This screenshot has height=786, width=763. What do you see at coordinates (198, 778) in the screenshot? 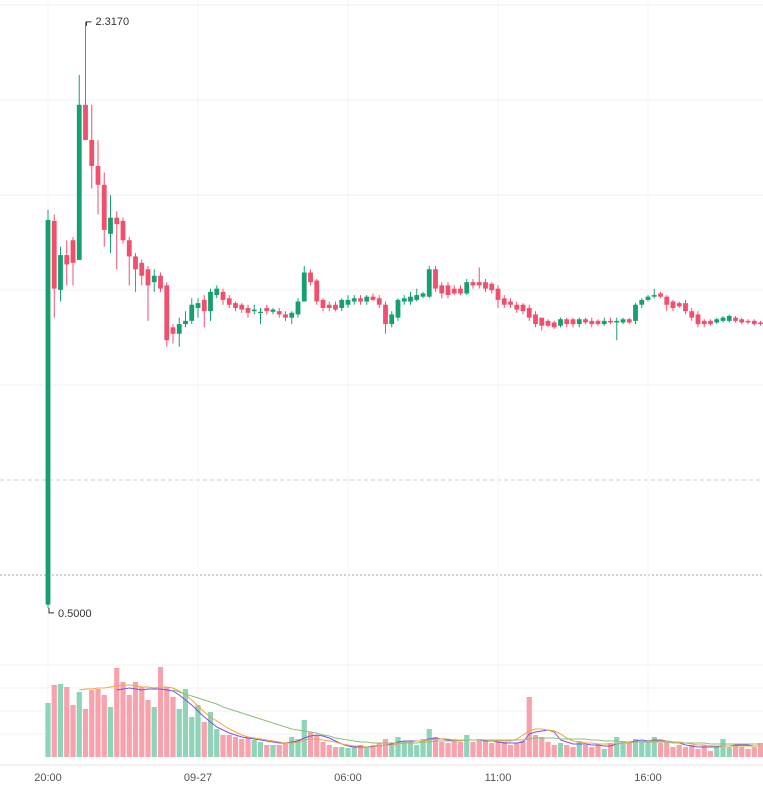
I see `x-tick-label: 09-27` at bounding box center [198, 778].